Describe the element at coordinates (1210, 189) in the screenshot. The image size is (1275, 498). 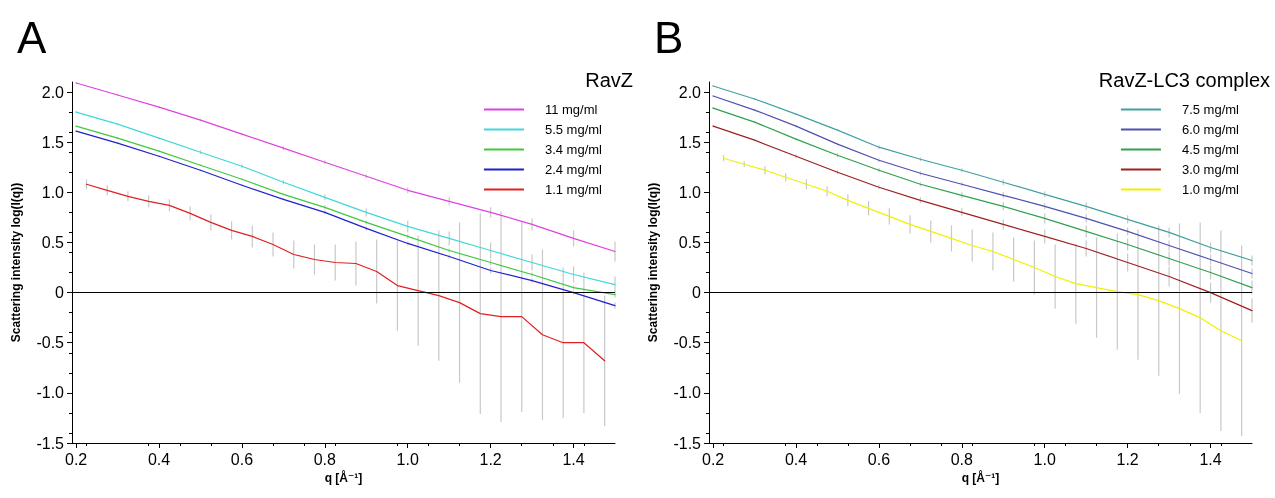
I see `legend-label: 1.0 mg/ml` at that location.